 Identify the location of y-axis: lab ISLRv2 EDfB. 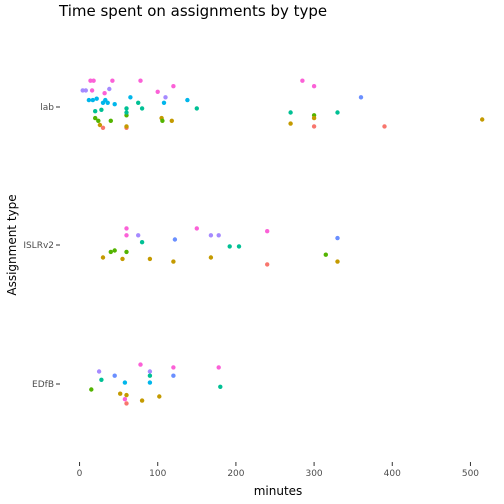
(41, 246).